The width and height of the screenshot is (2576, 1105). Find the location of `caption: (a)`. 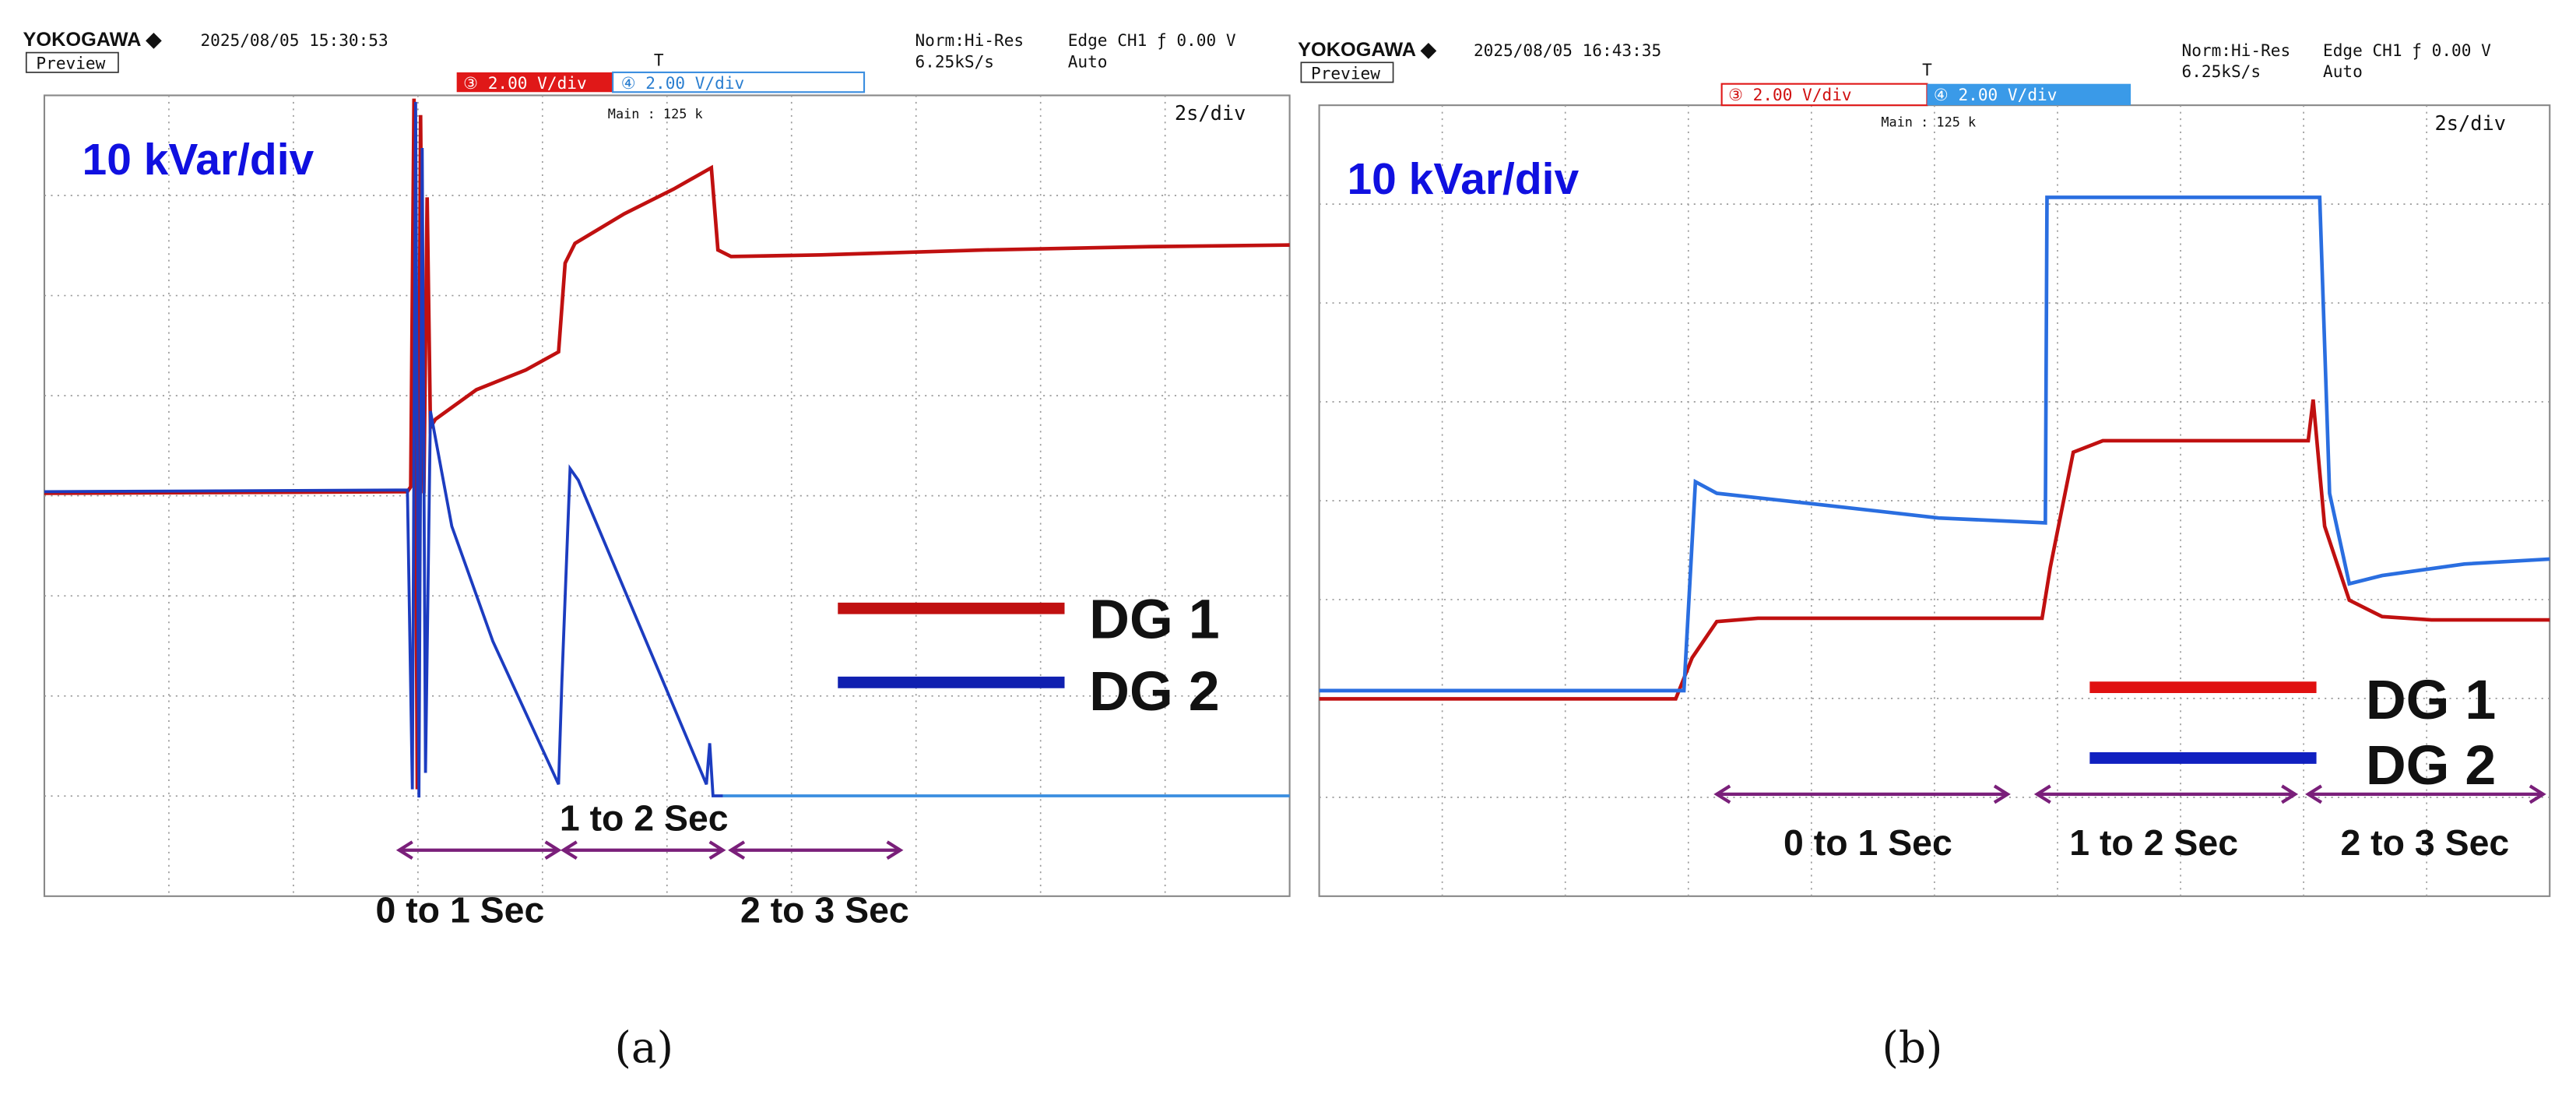

caption: (a) is located at coordinates (643, 1047).